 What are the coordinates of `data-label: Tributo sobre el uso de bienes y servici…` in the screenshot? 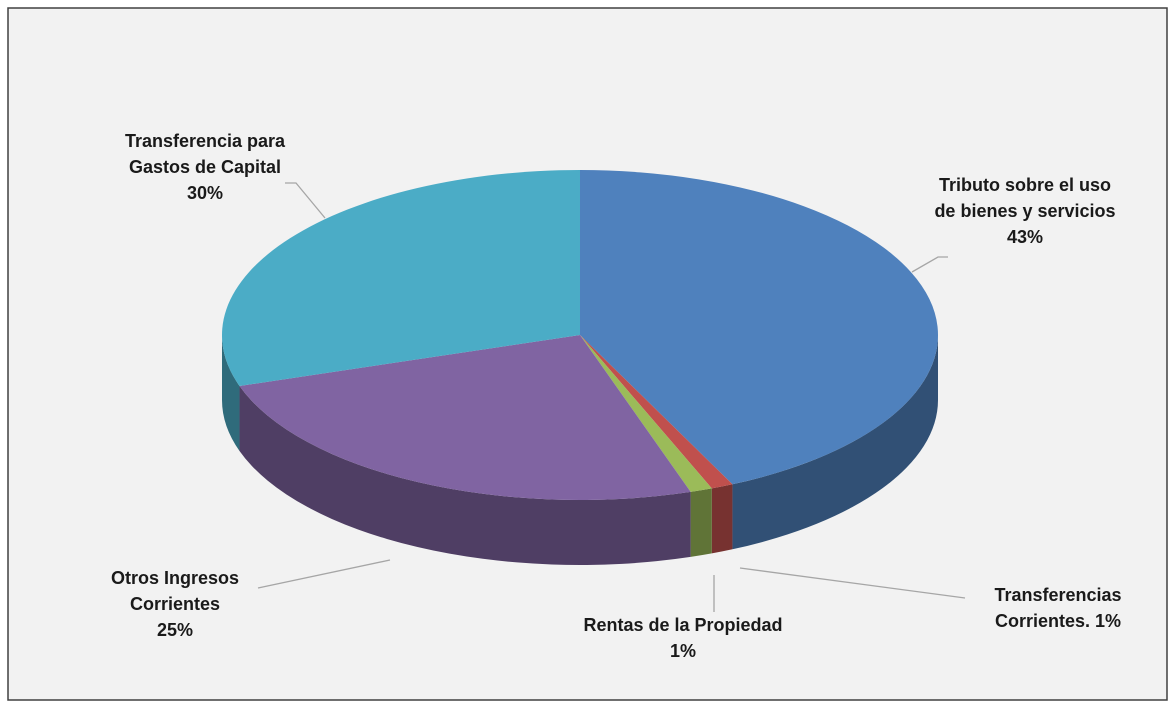 It's located at (1025, 211).